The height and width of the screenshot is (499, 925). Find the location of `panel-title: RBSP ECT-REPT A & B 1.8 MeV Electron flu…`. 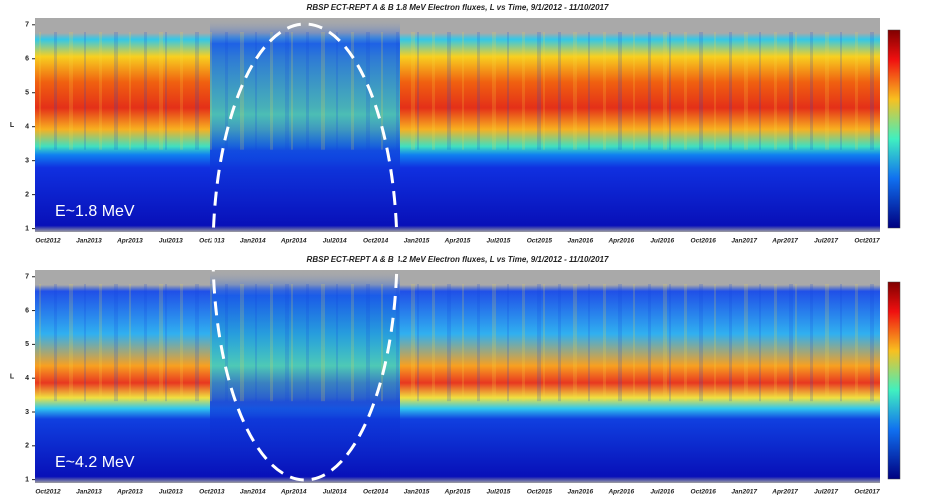

panel-title: RBSP ECT-REPT A & B 1.8 MeV Electron flu… is located at coordinates (458, 7).